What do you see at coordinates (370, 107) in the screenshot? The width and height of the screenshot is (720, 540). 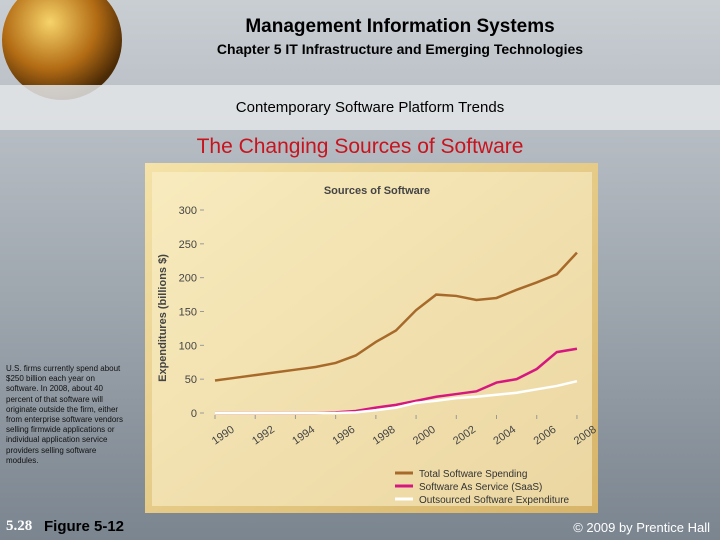 I see `section: Contemporary Software Platform Trends` at bounding box center [370, 107].